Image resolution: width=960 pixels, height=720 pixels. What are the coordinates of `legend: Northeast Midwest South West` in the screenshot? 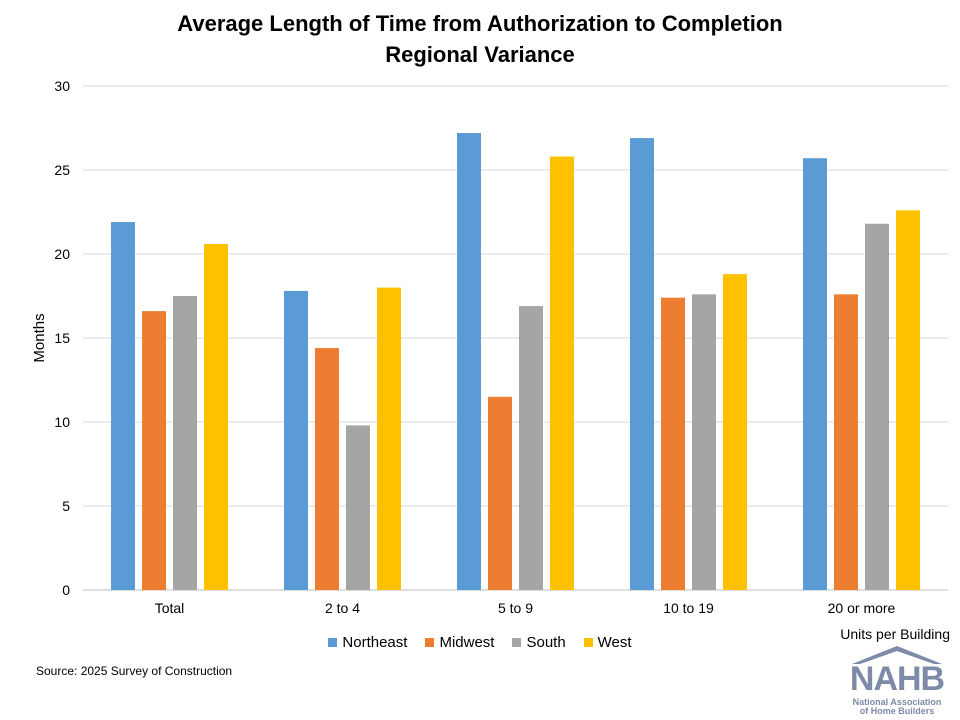 It's located at (480, 642).